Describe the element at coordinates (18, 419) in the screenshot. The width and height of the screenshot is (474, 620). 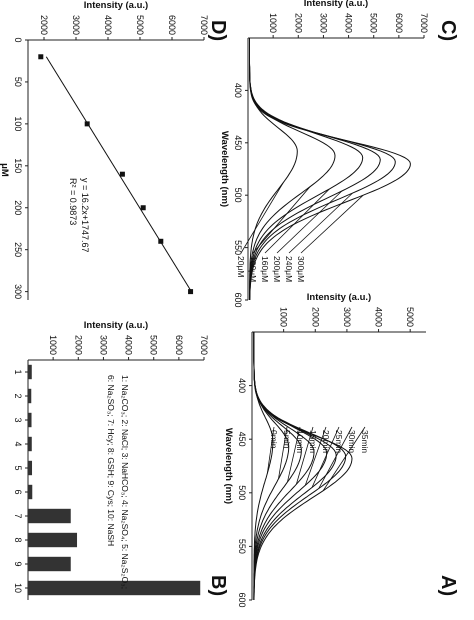
I see `x-tick-label: 3` at that location.